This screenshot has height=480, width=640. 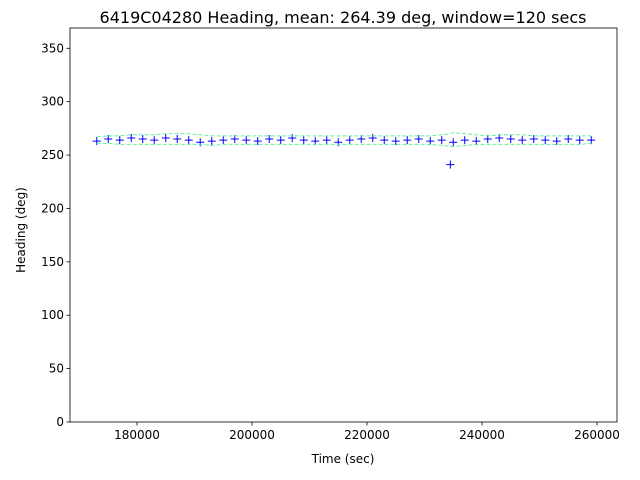 What do you see at coordinates (137, 435) in the screenshot?
I see `x-tick-label: 180000` at bounding box center [137, 435].